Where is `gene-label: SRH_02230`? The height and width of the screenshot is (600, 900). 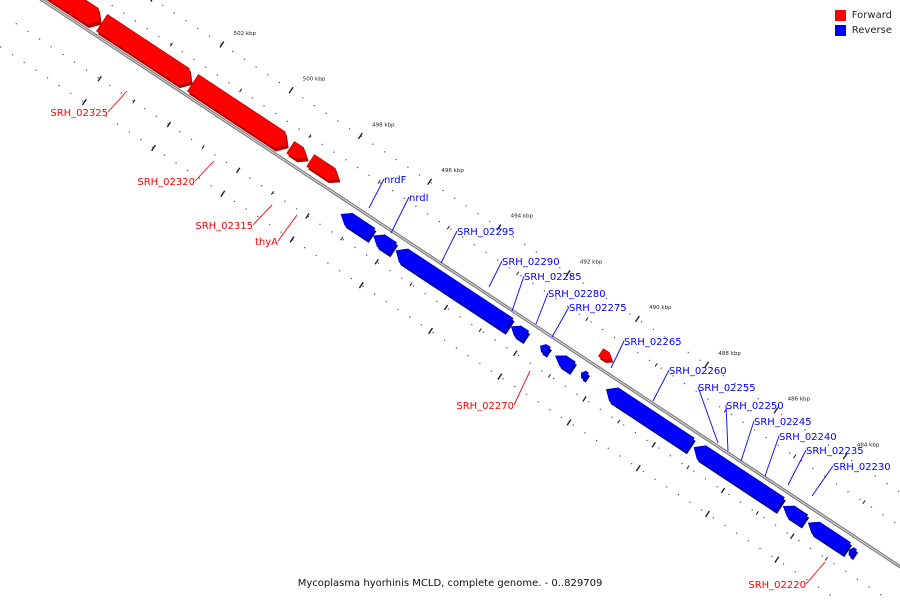
gene-label: SRH_02230 is located at coordinates (862, 467).